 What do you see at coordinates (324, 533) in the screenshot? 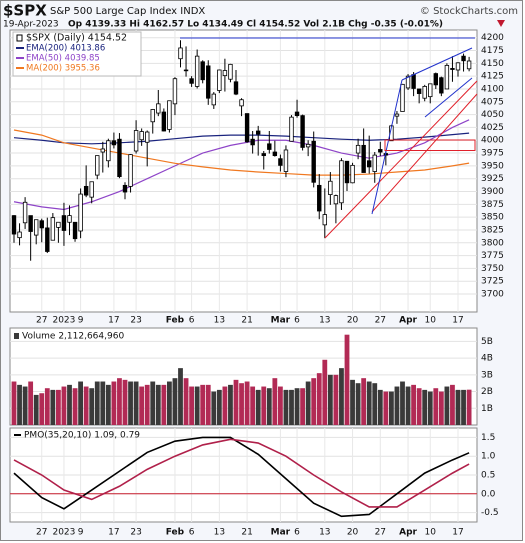
I see `x-tick-label: 13` at bounding box center [324, 533].